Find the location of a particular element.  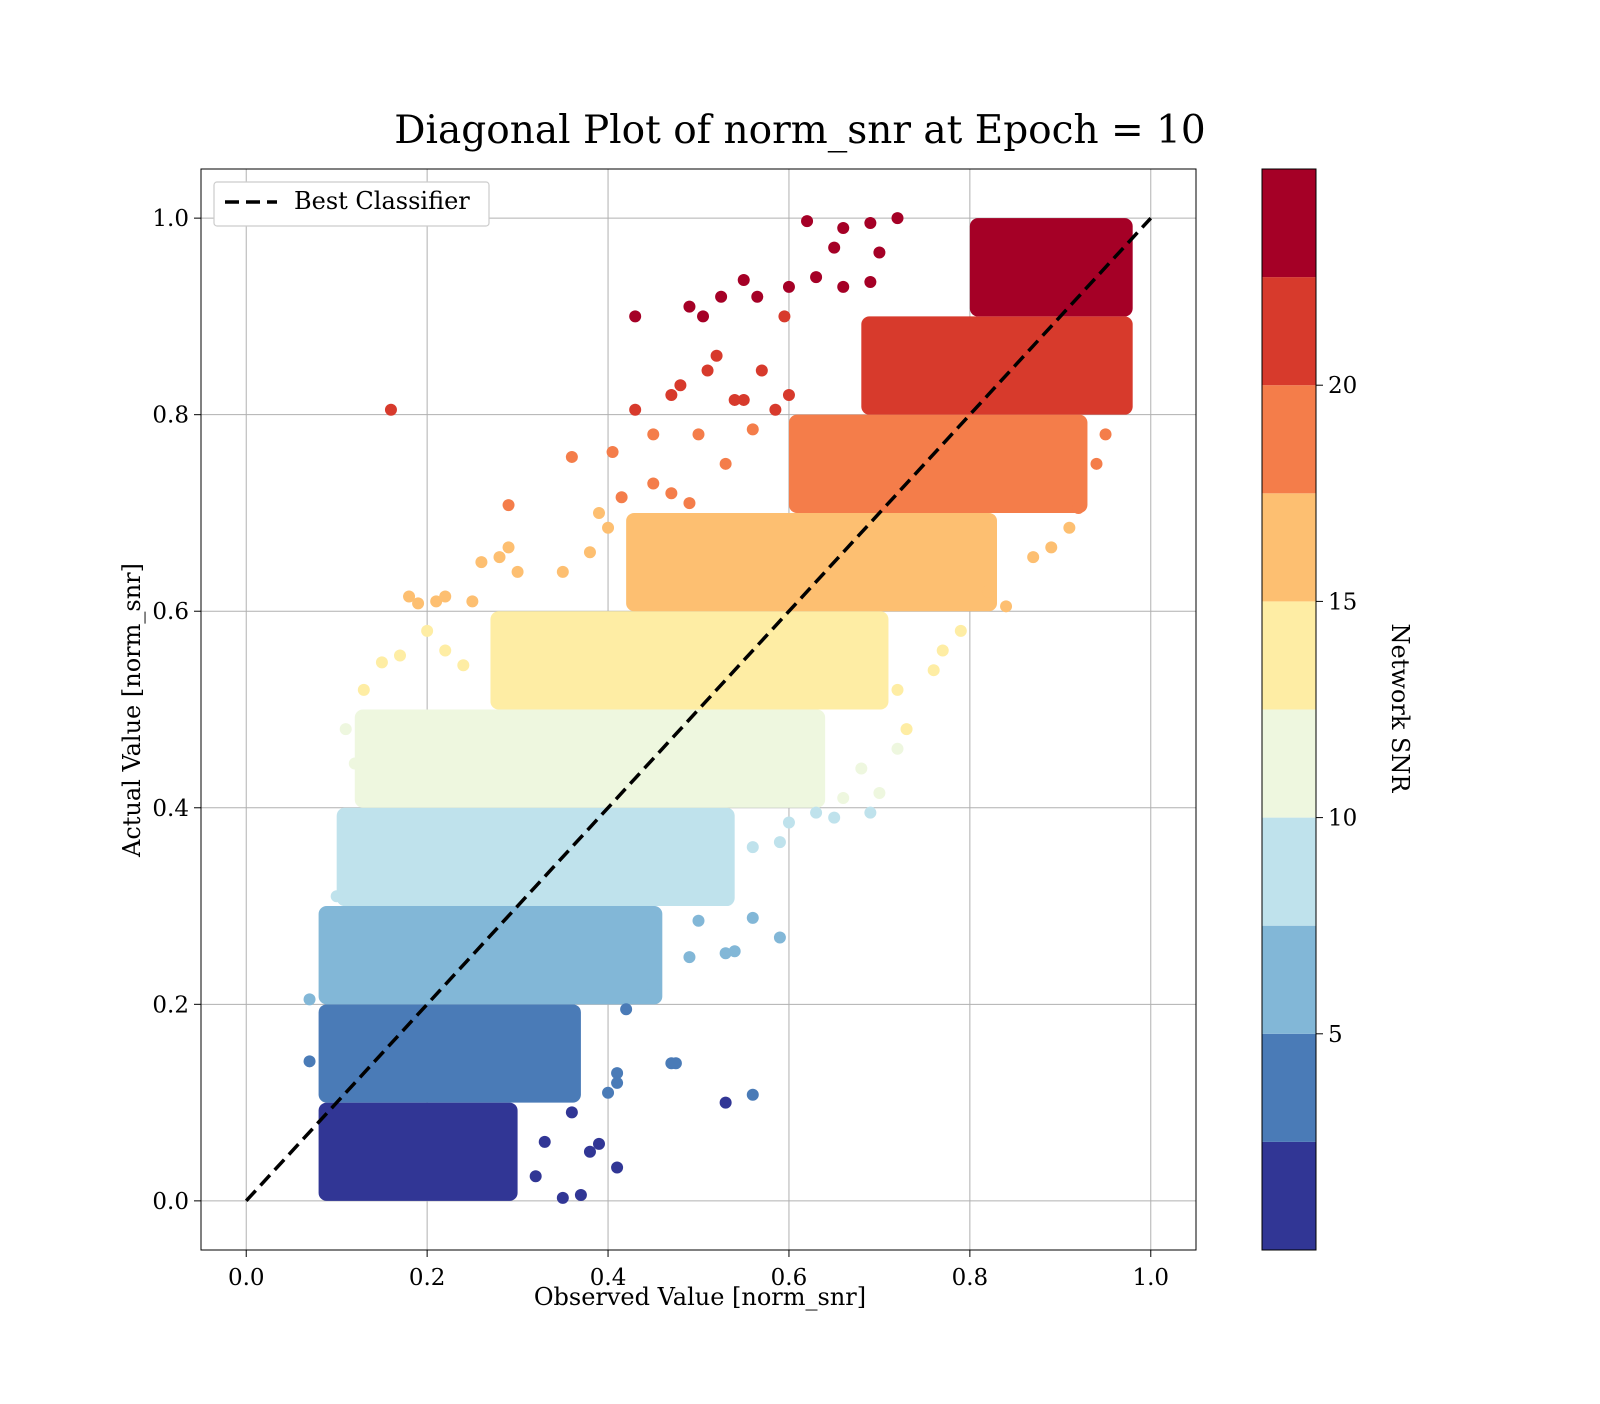

colorbar-tick-label: 10 is located at coordinates (1342, 819).